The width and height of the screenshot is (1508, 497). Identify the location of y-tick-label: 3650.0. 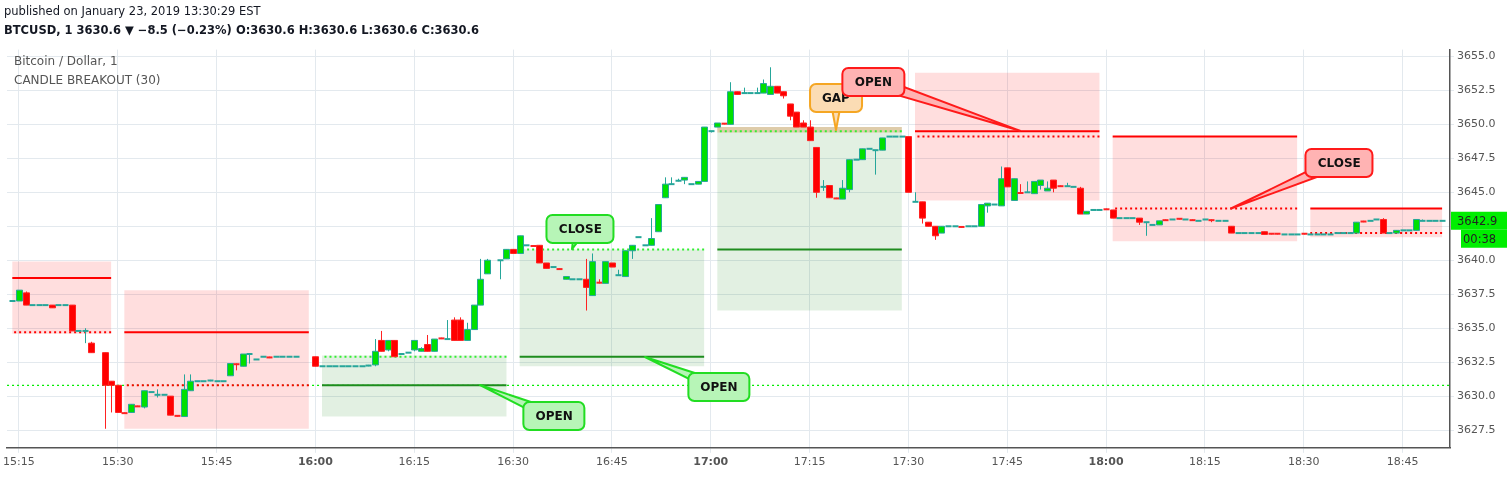
(1476, 124).